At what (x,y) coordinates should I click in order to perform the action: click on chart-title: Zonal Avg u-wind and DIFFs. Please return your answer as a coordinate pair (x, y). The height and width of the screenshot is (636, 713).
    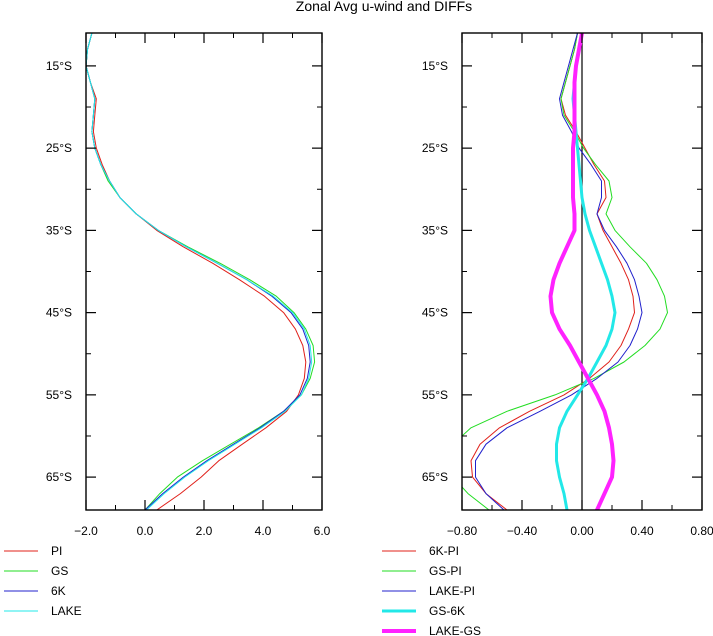
    Looking at the image, I should click on (384, 7).